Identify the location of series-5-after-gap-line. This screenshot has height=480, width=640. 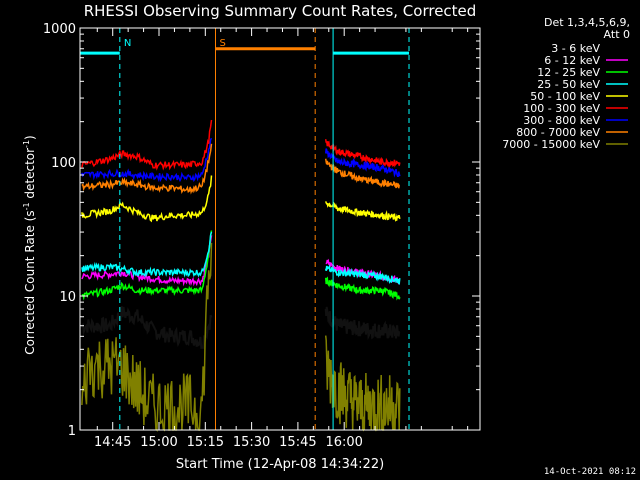
(362, 154).